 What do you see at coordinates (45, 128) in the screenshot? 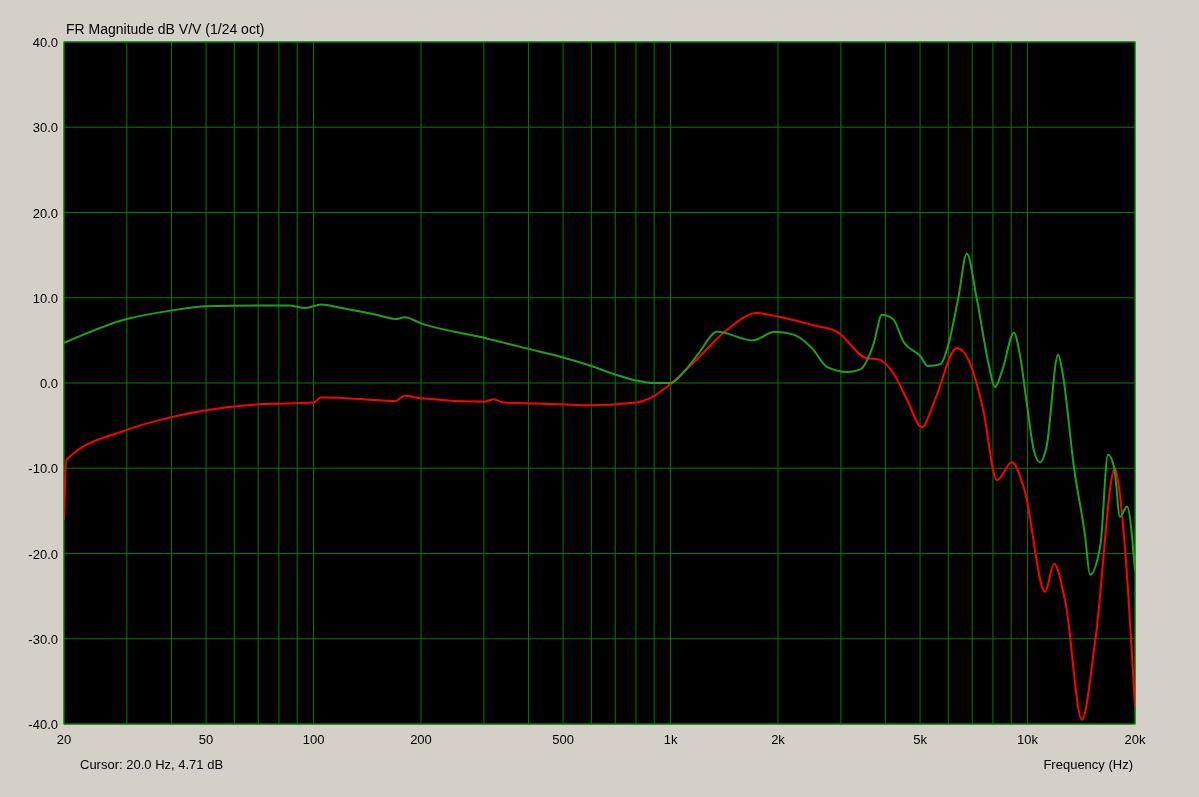
I see `y-tick-label: 30.0` at bounding box center [45, 128].